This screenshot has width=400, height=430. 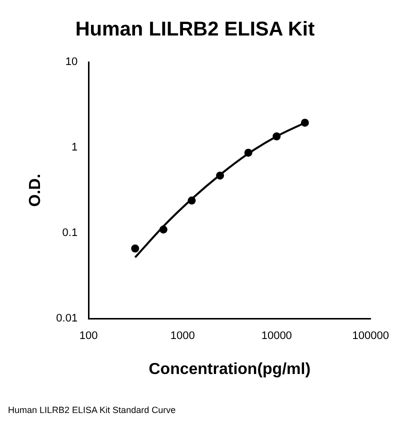 What do you see at coordinates (74, 148) in the screenshot?
I see `y-tick-label: 1` at bounding box center [74, 148].